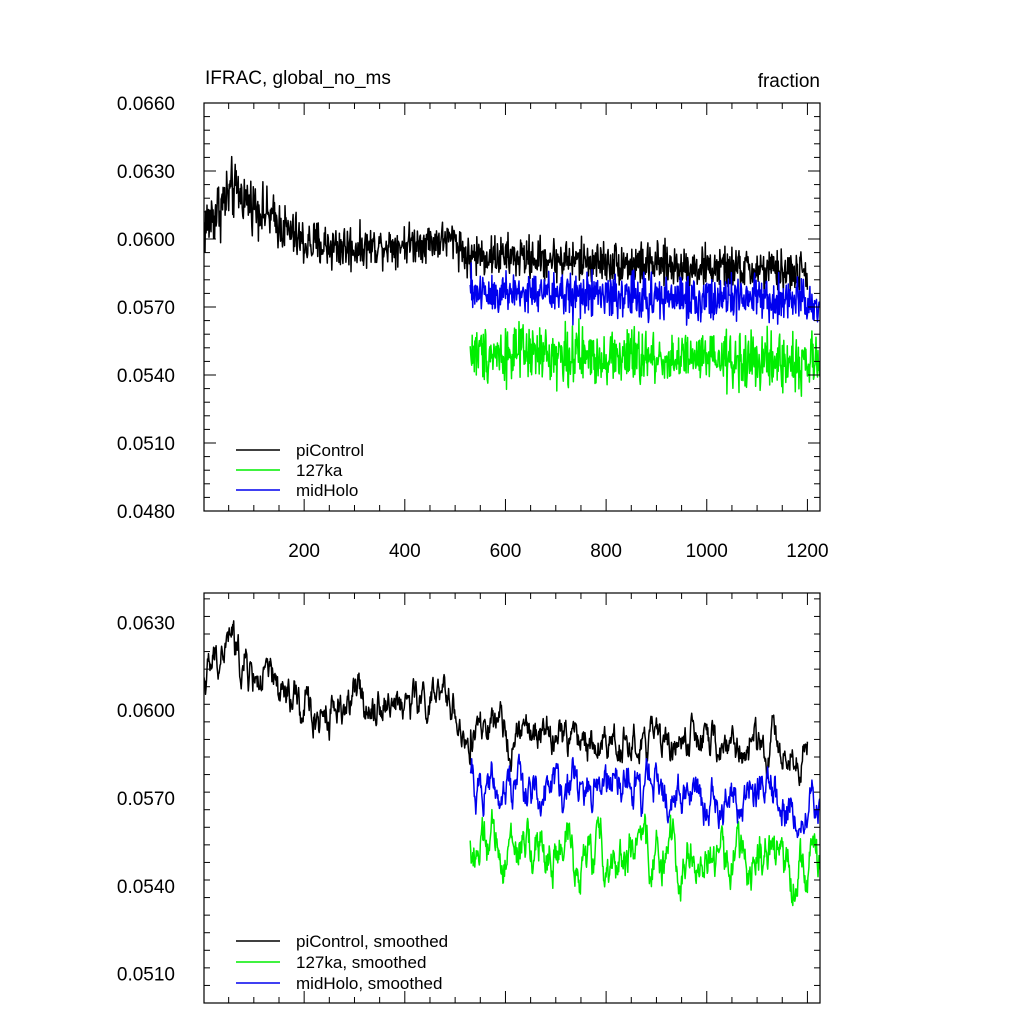  Describe the element at coordinates (606, 551) in the screenshot. I see `x-tick-label: 800` at that location.